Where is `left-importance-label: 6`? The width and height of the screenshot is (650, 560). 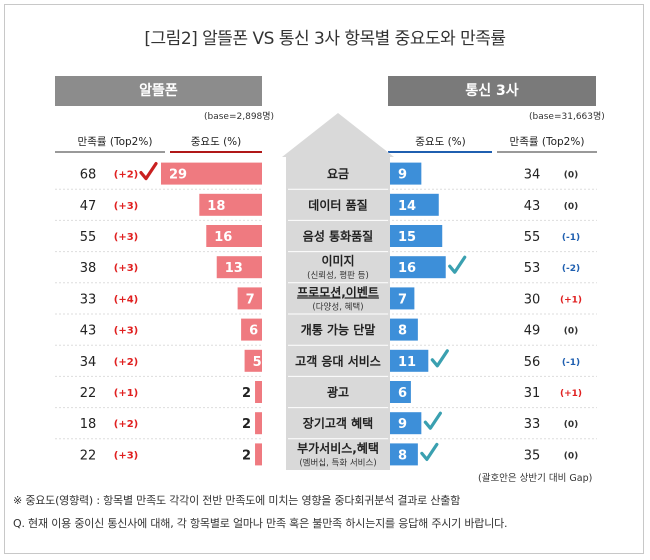
left-importance-label: 6 is located at coordinates (253, 331).